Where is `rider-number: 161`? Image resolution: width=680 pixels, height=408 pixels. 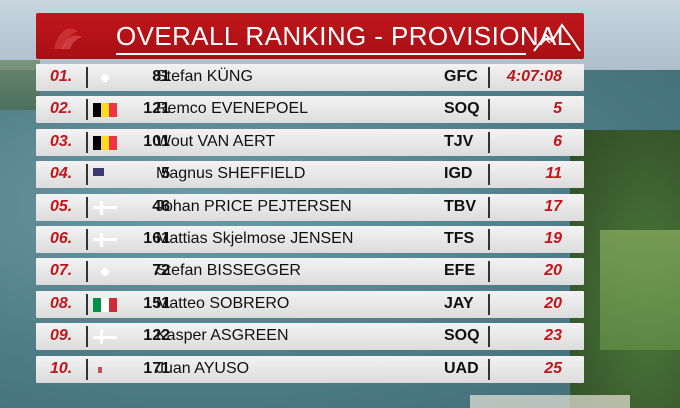
rider-number: 161 is located at coordinates (156, 238).